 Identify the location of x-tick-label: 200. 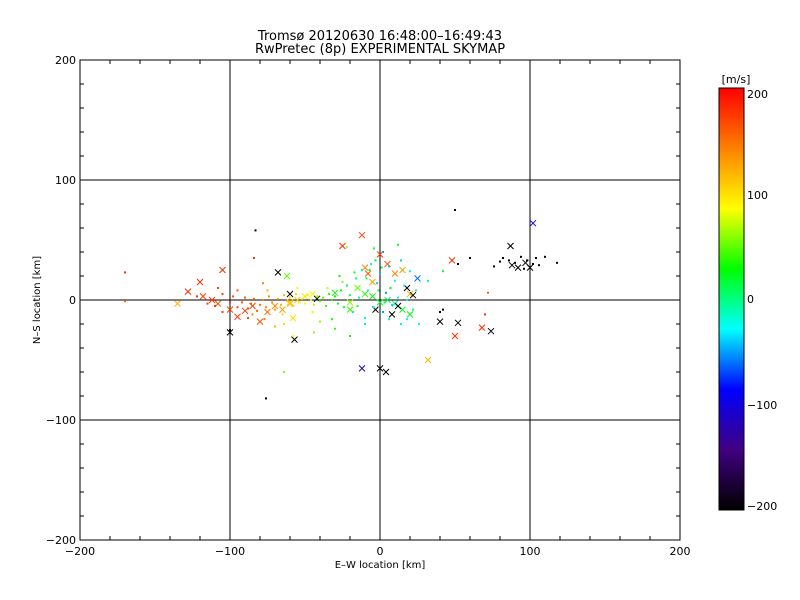
(680, 551).